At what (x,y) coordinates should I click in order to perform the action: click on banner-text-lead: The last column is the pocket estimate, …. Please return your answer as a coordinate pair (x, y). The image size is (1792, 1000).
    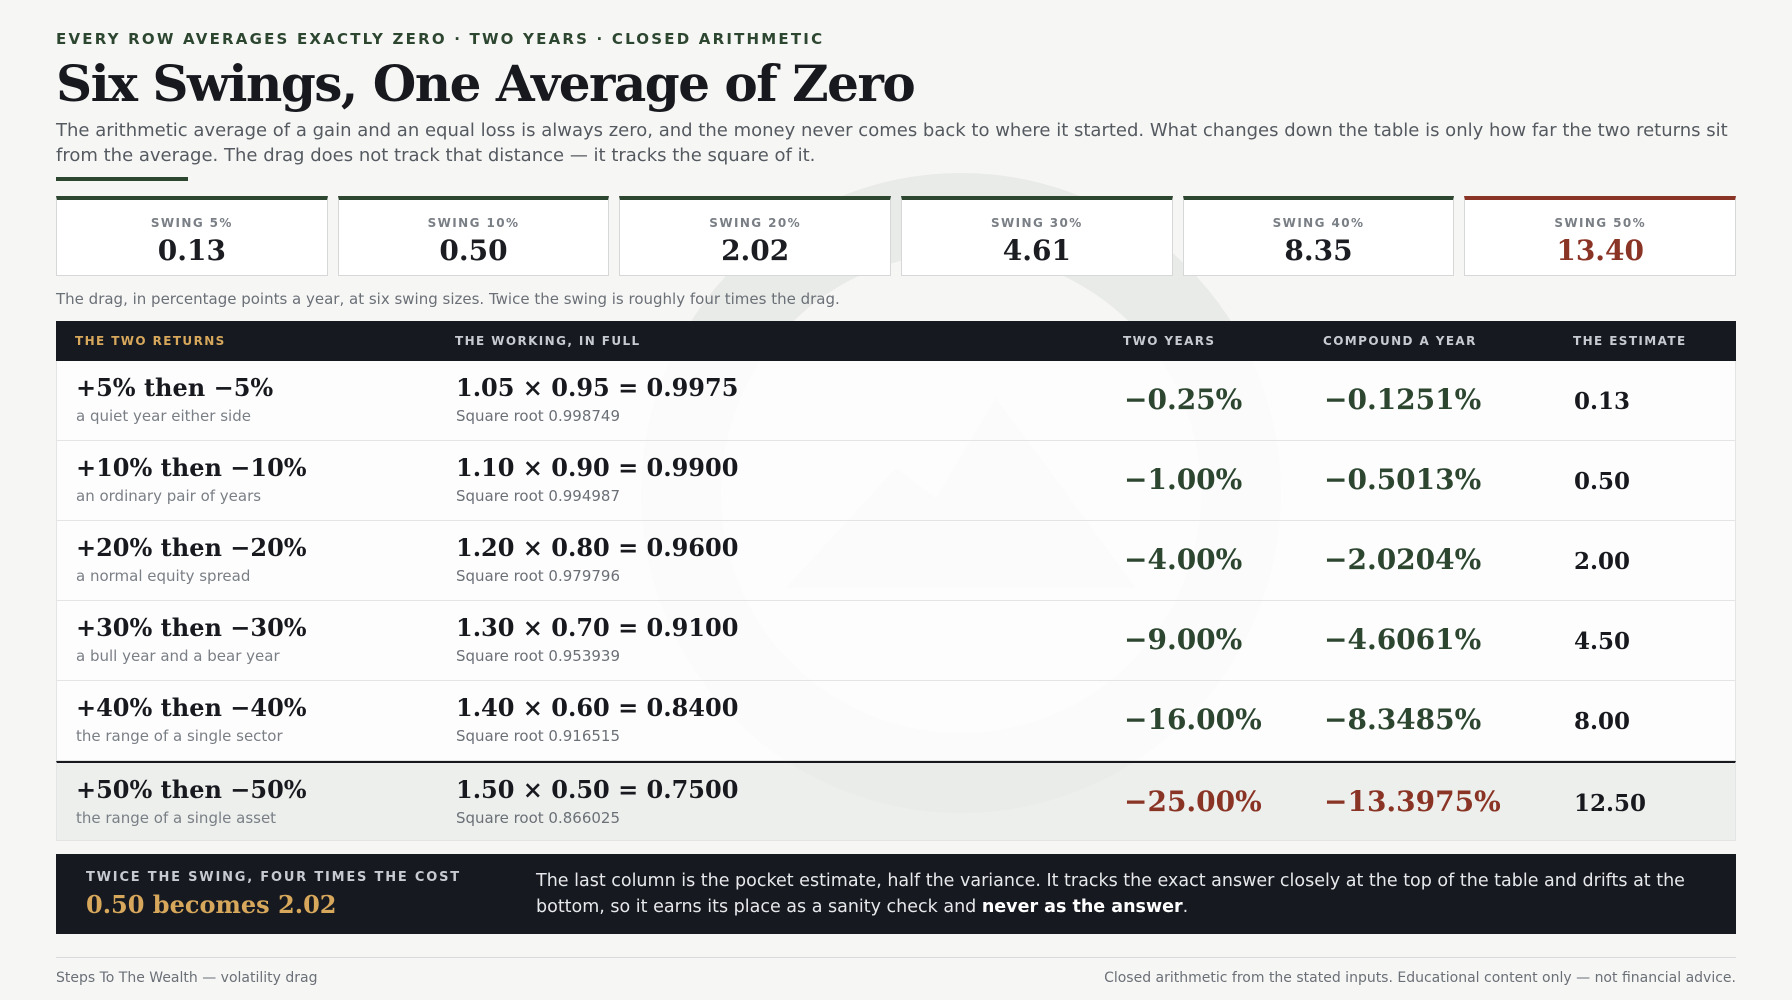
    Looking at the image, I should click on (1110, 894).